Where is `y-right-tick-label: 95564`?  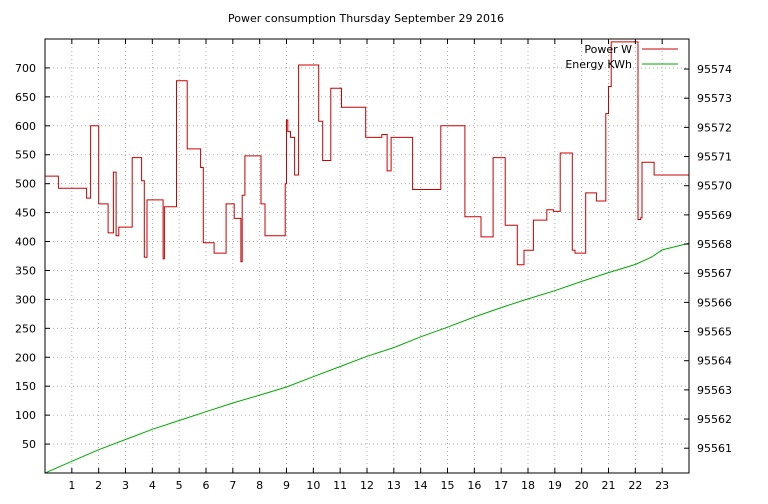
y-right-tick-label: 95564 is located at coordinates (714, 361).